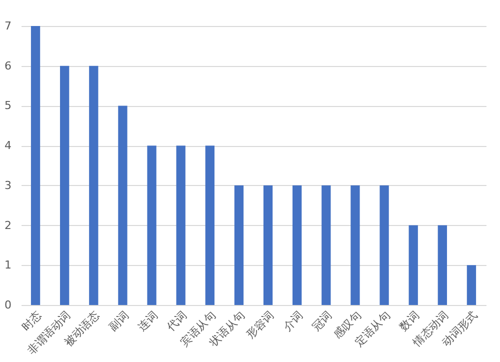  What do you see at coordinates (260, 325) in the screenshot?
I see `x-tick-label: 形容词` at bounding box center [260, 325].